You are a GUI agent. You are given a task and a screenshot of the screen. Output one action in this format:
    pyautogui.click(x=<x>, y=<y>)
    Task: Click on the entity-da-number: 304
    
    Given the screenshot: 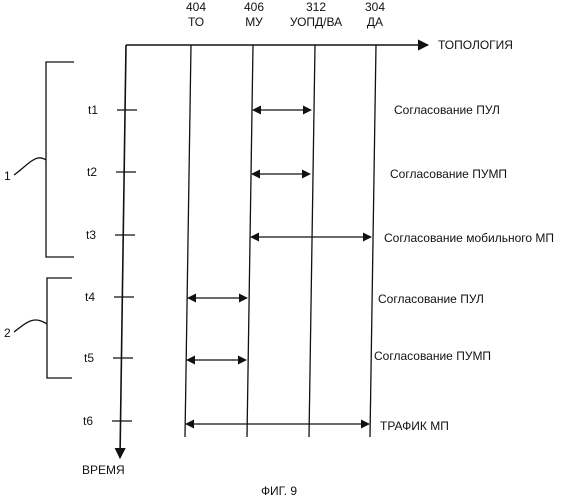 What is the action you would take?
    pyautogui.click(x=375, y=7)
    